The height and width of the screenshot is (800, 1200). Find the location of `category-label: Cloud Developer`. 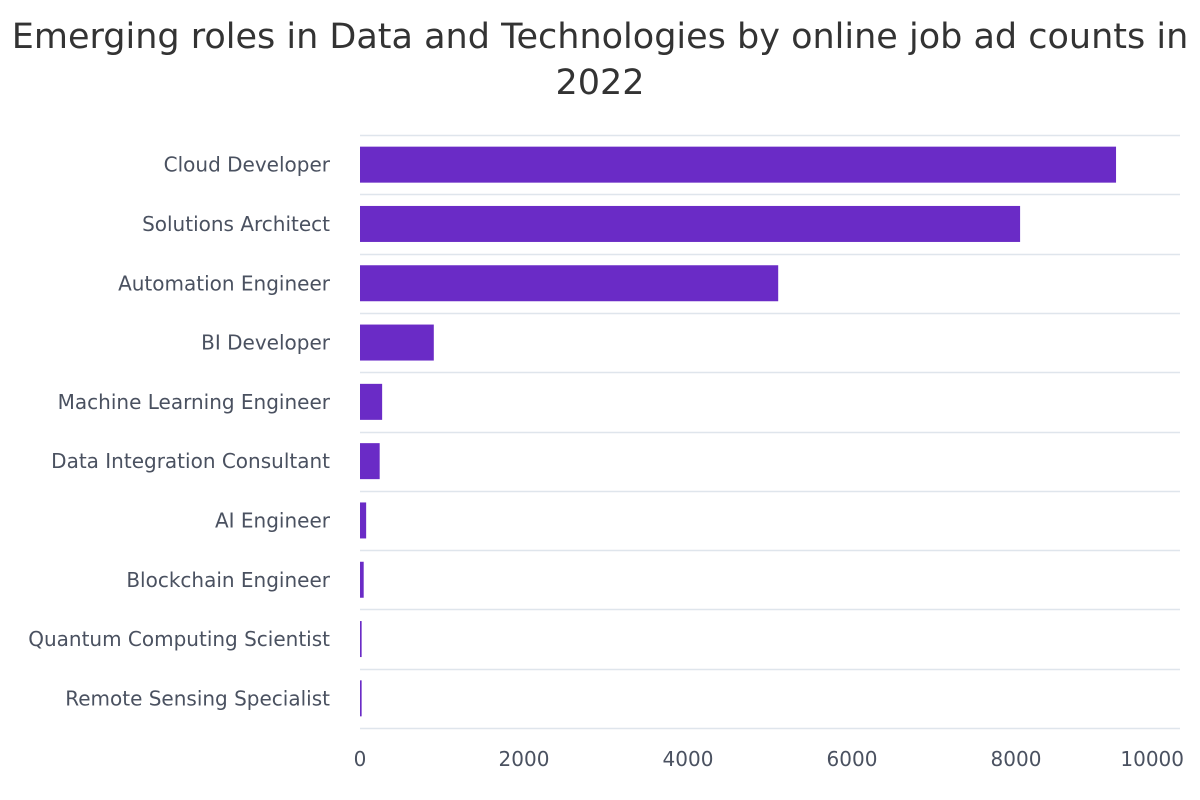

category-label: Cloud Developer is located at coordinates (247, 165).